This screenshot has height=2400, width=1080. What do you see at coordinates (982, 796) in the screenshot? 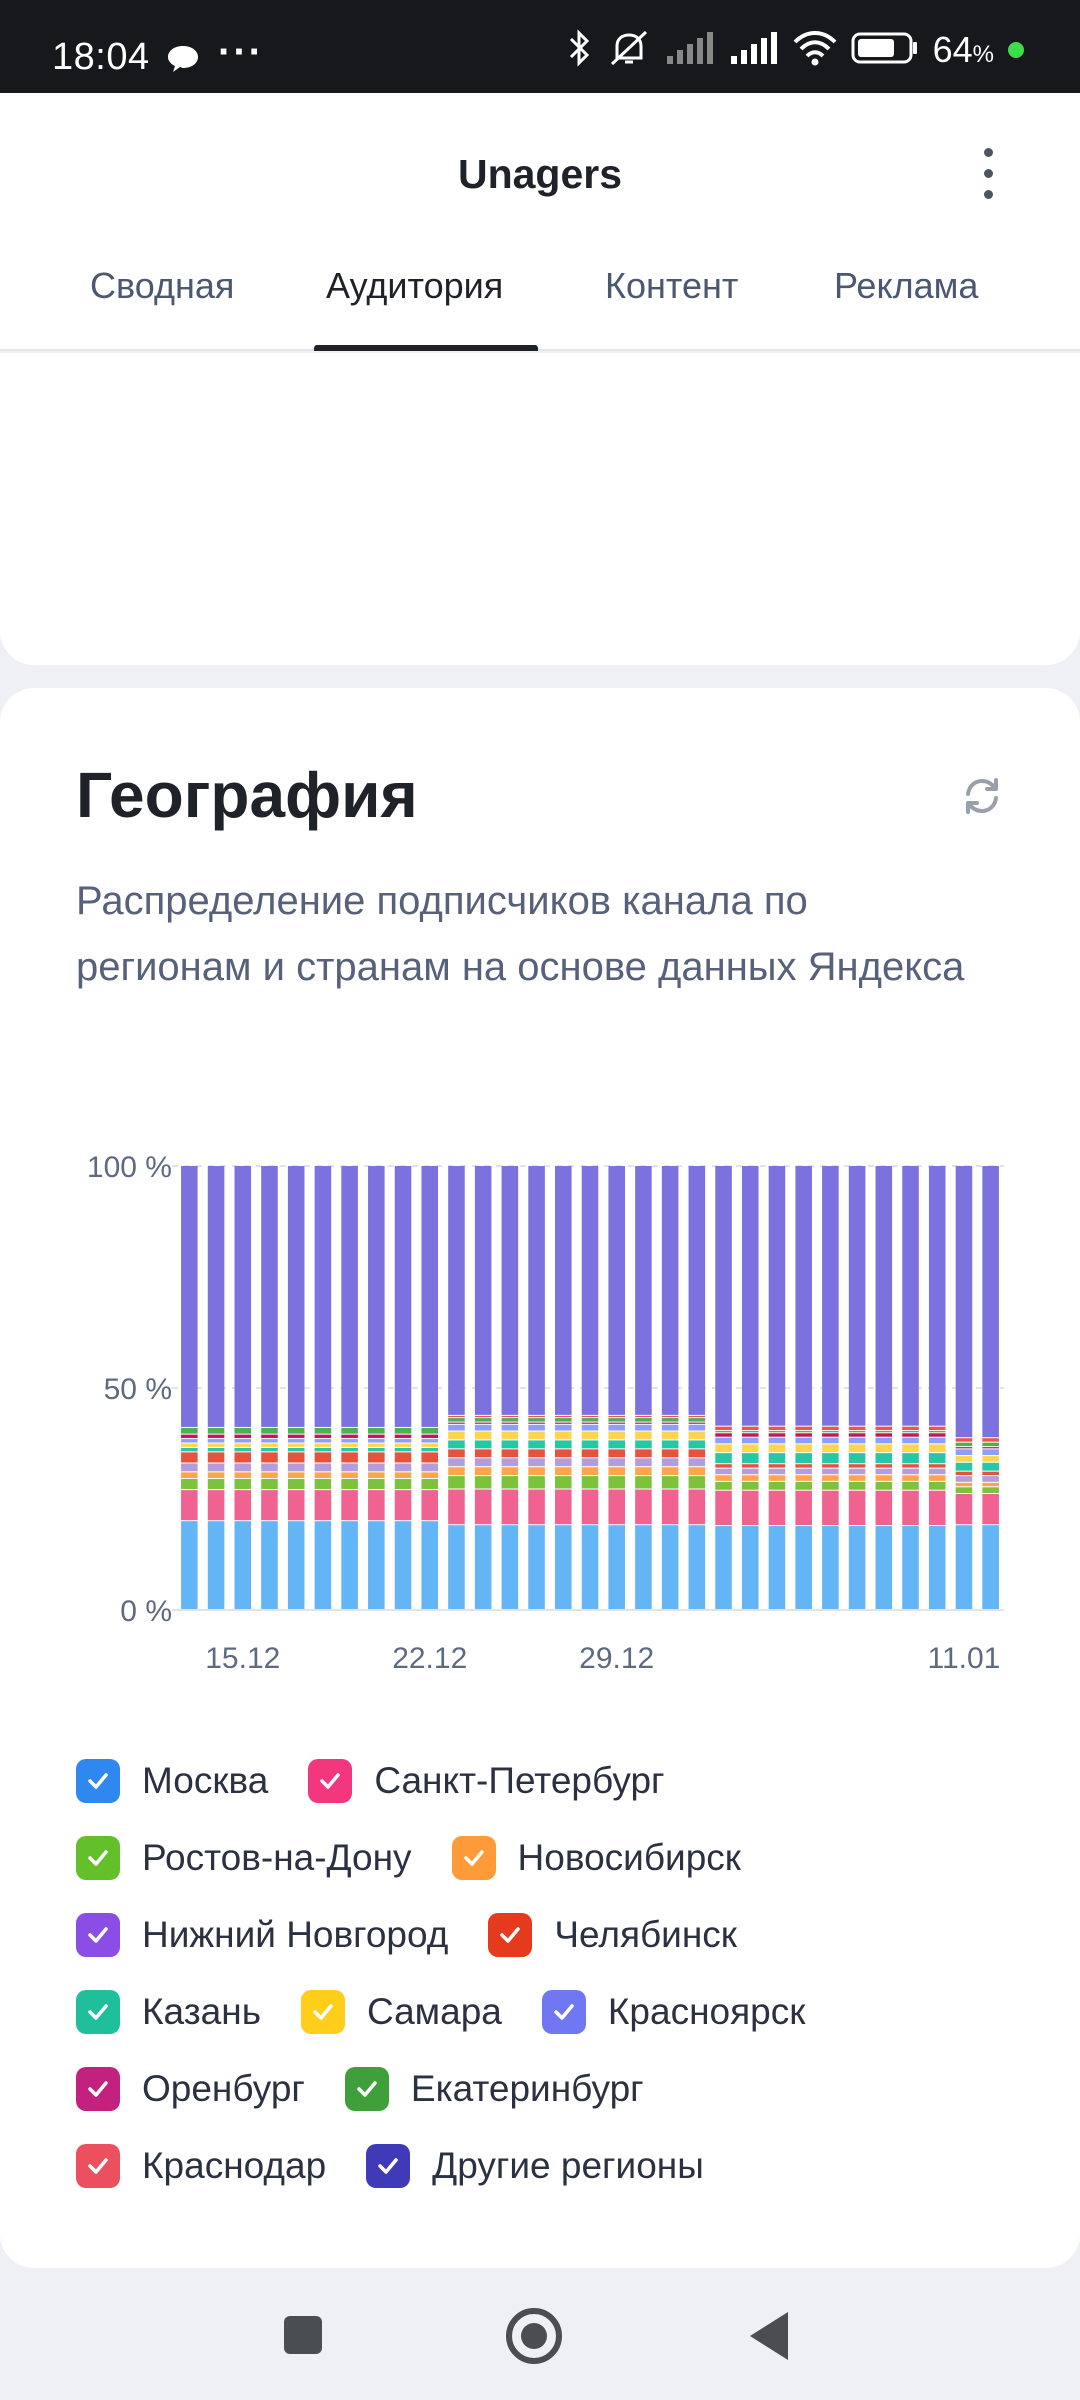
I see `refresh-icon` at bounding box center [982, 796].